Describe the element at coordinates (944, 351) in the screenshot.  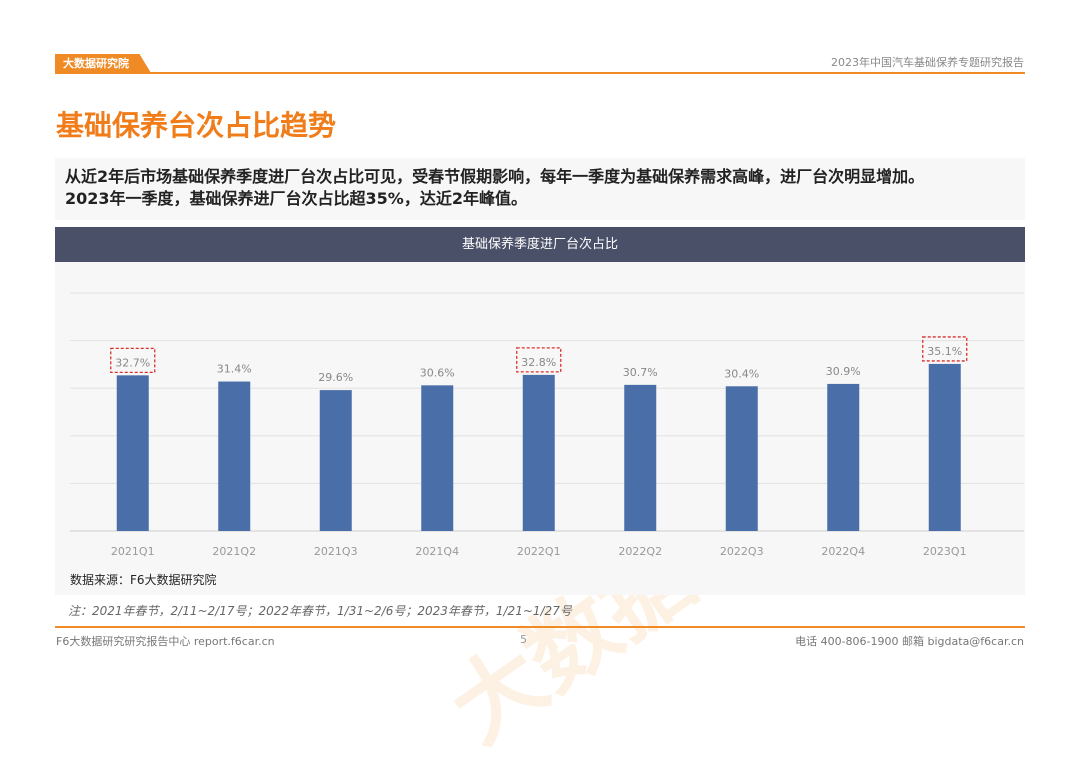
I see `data-label: 35.1%` at that location.